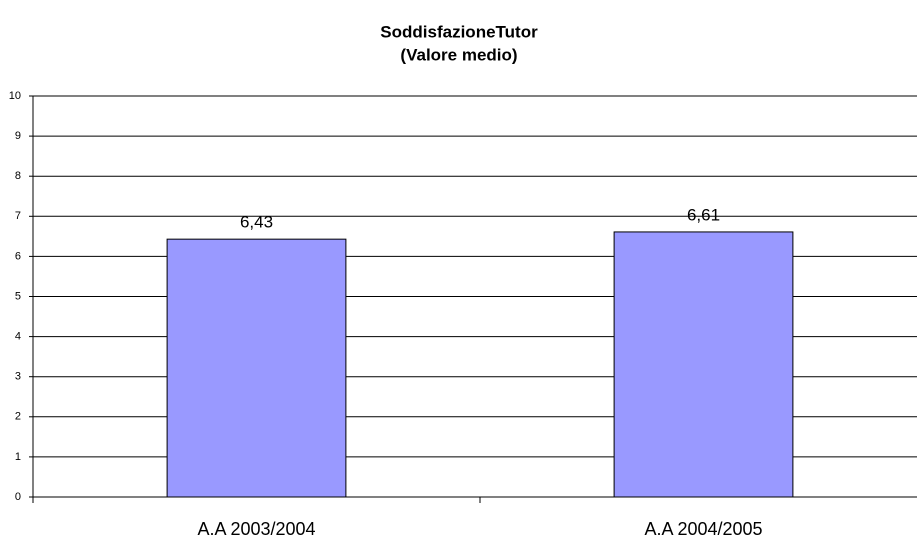  What do you see at coordinates (18, 497) in the screenshot?
I see `y-tick-label: 0` at bounding box center [18, 497].